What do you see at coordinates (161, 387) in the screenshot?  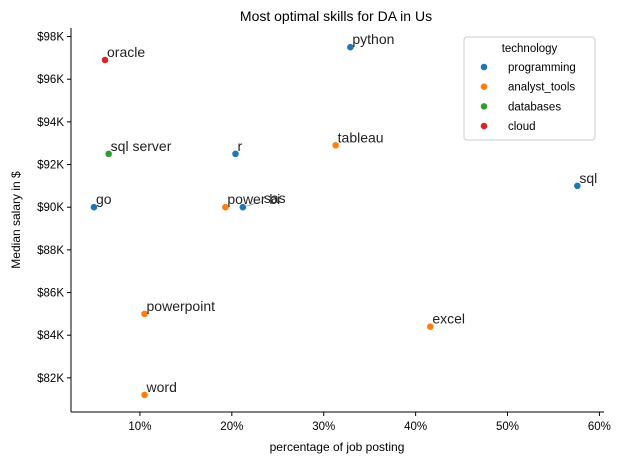 I see `point-label: word` at bounding box center [161, 387].